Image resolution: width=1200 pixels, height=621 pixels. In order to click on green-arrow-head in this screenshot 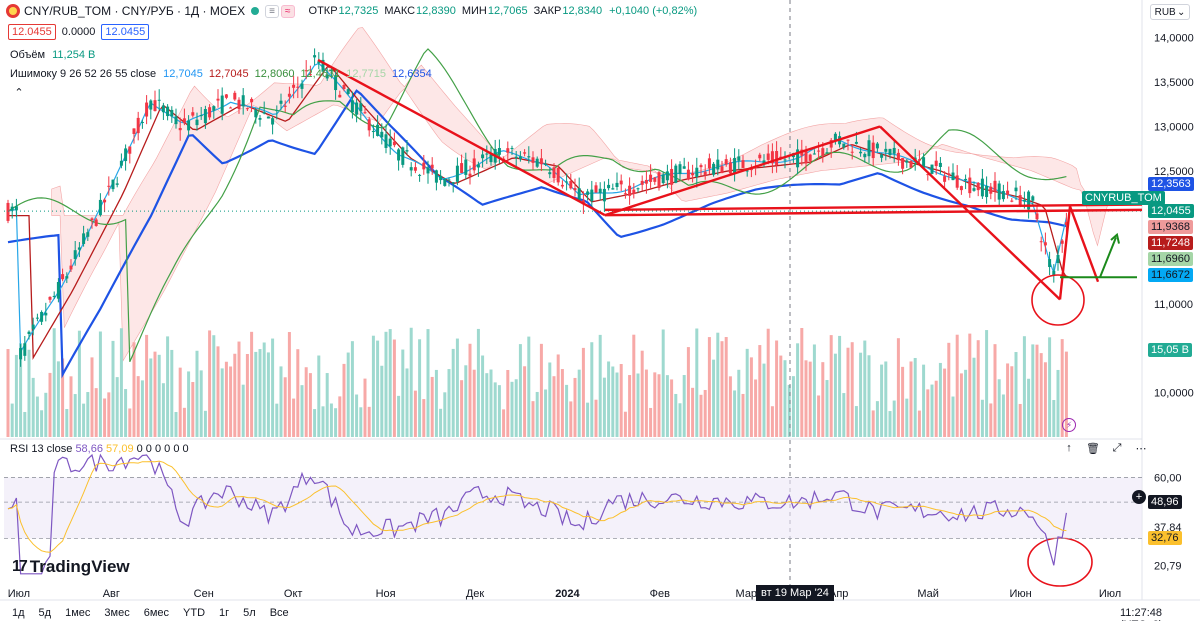, I will do `click(1115, 238)`.